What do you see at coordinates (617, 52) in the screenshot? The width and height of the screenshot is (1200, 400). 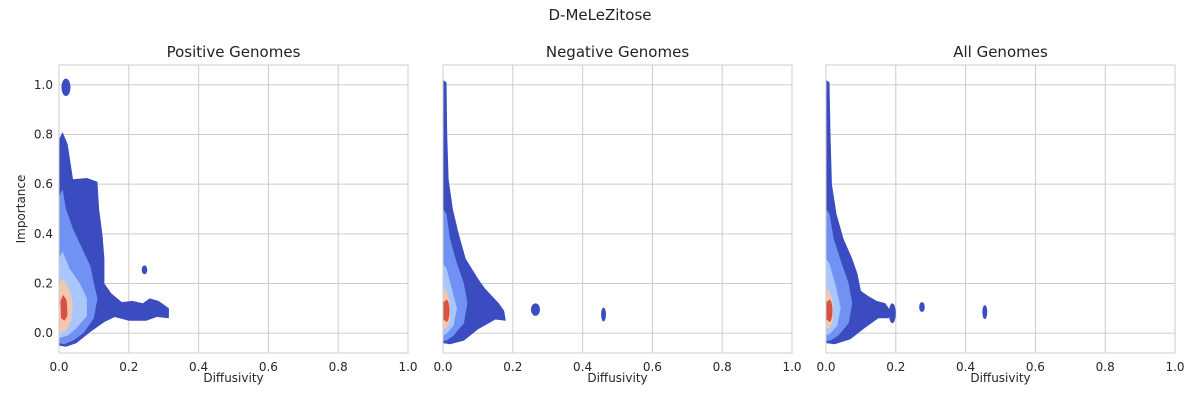 I see `panel-title: Negative Genomes` at bounding box center [617, 52].